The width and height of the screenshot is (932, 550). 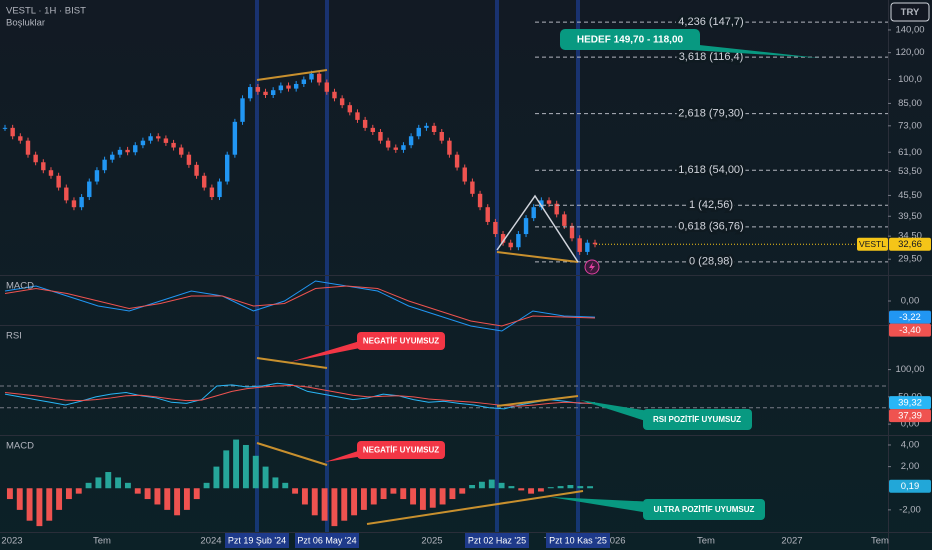 What do you see at coordinates (909, 29) in the screenshot?
I see `y-tick-label: 140,00` at bounding box center [909, 29].